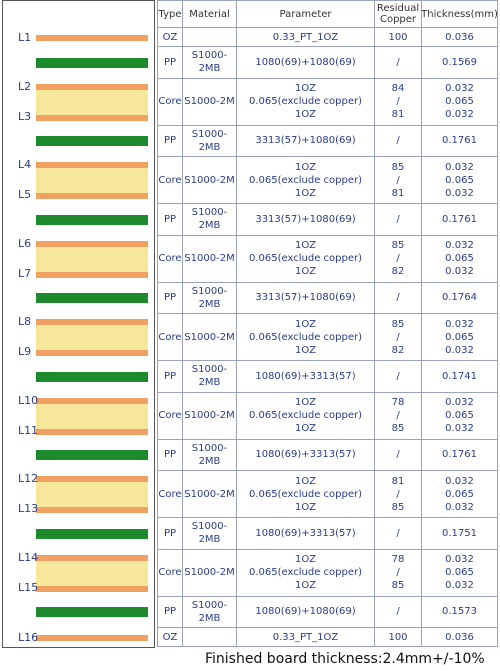  What do you see at coordinates (398, 573) in the screenshot?
I see `copper-cell: 78 / 85` at bounding box center [398, 573].